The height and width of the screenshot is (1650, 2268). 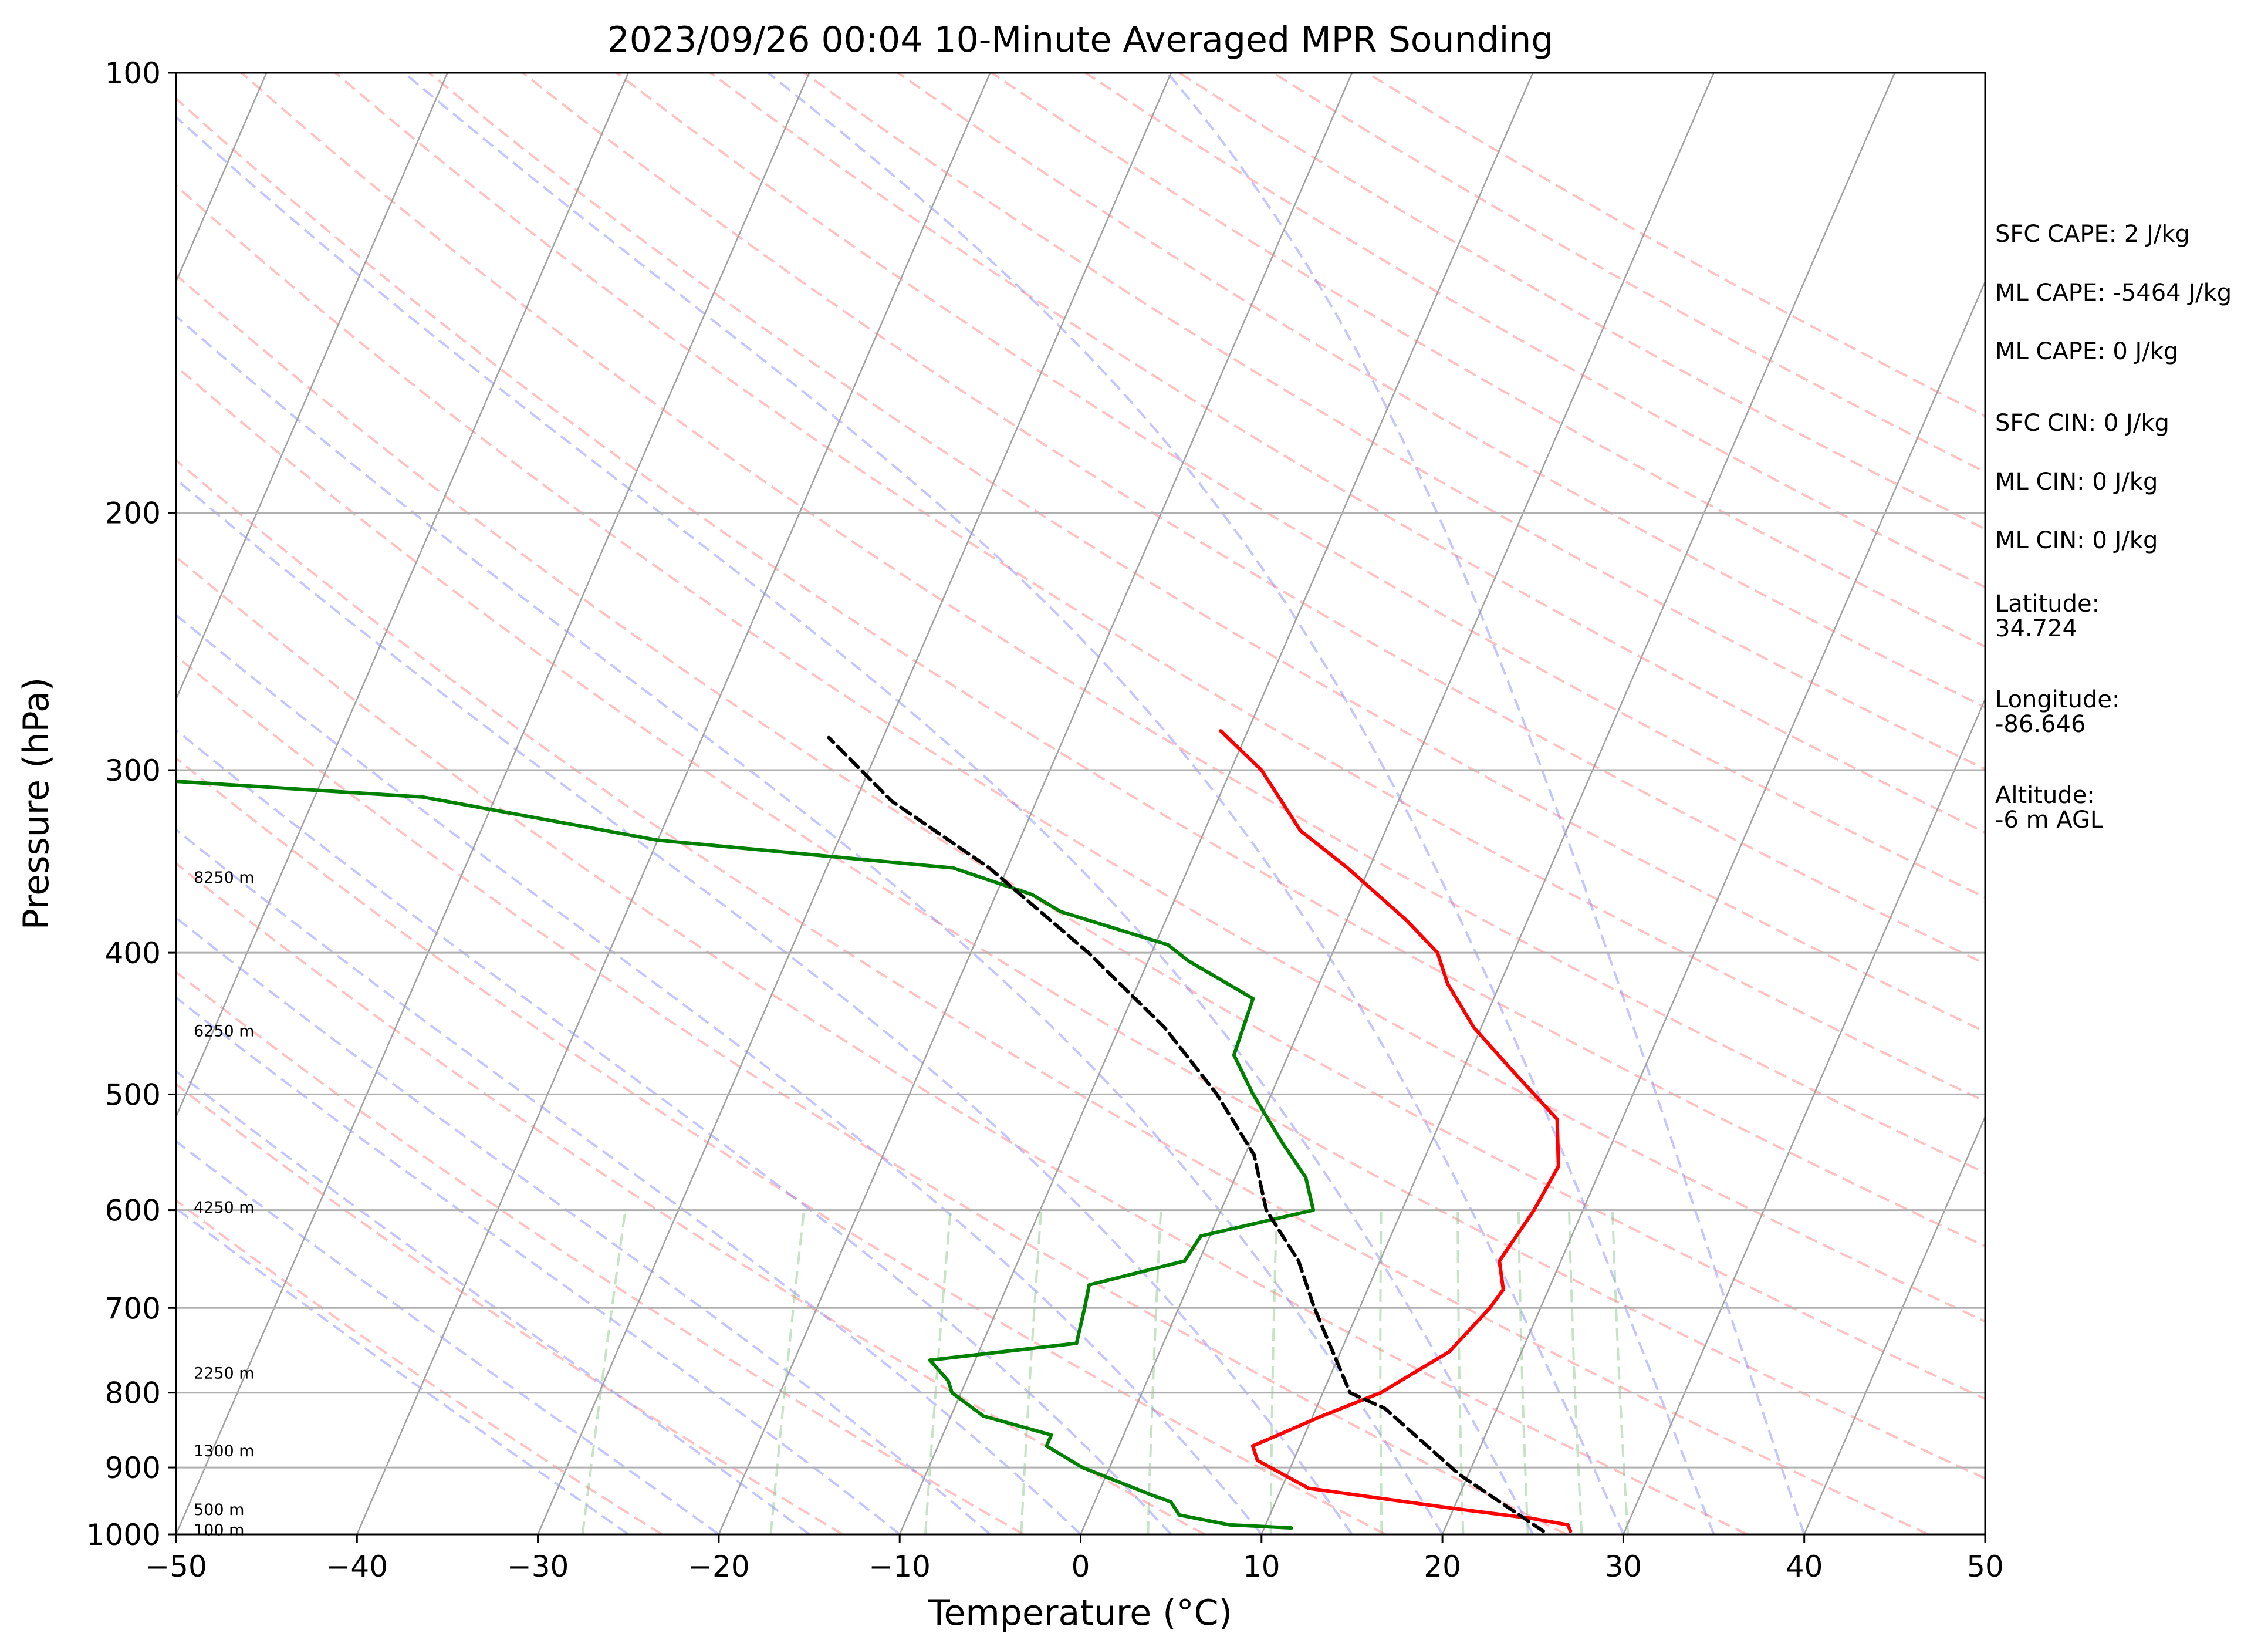 What do you see at coordinates (2092, 234) in the screenshot?
I see `info-line: SFC CAPE: 2 J/kg` at bounding box center [2092, 234].